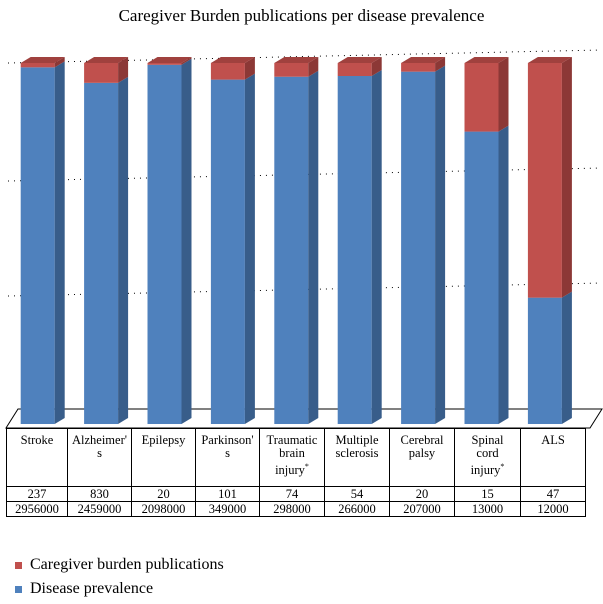 This screenshot has height=604, width=603. Describe the element at coordinates (227, 440) in the screenshot. I see `category-label-line: Parkinson'` at that location.